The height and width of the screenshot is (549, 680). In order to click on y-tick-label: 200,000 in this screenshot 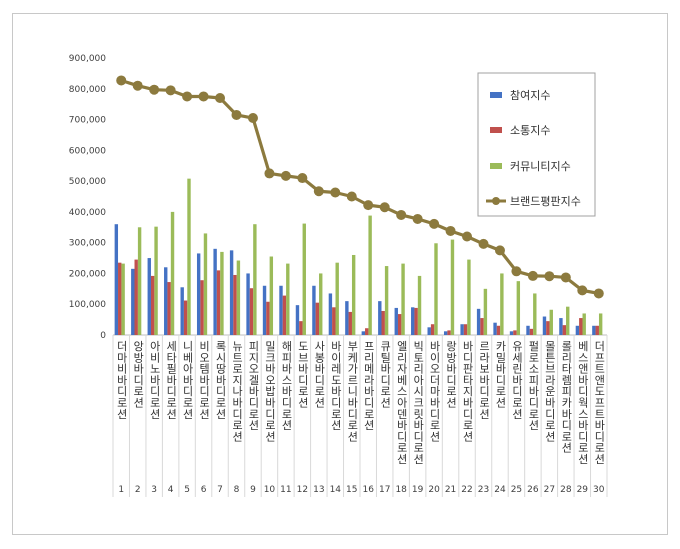, I will do `click(87, 274)`.